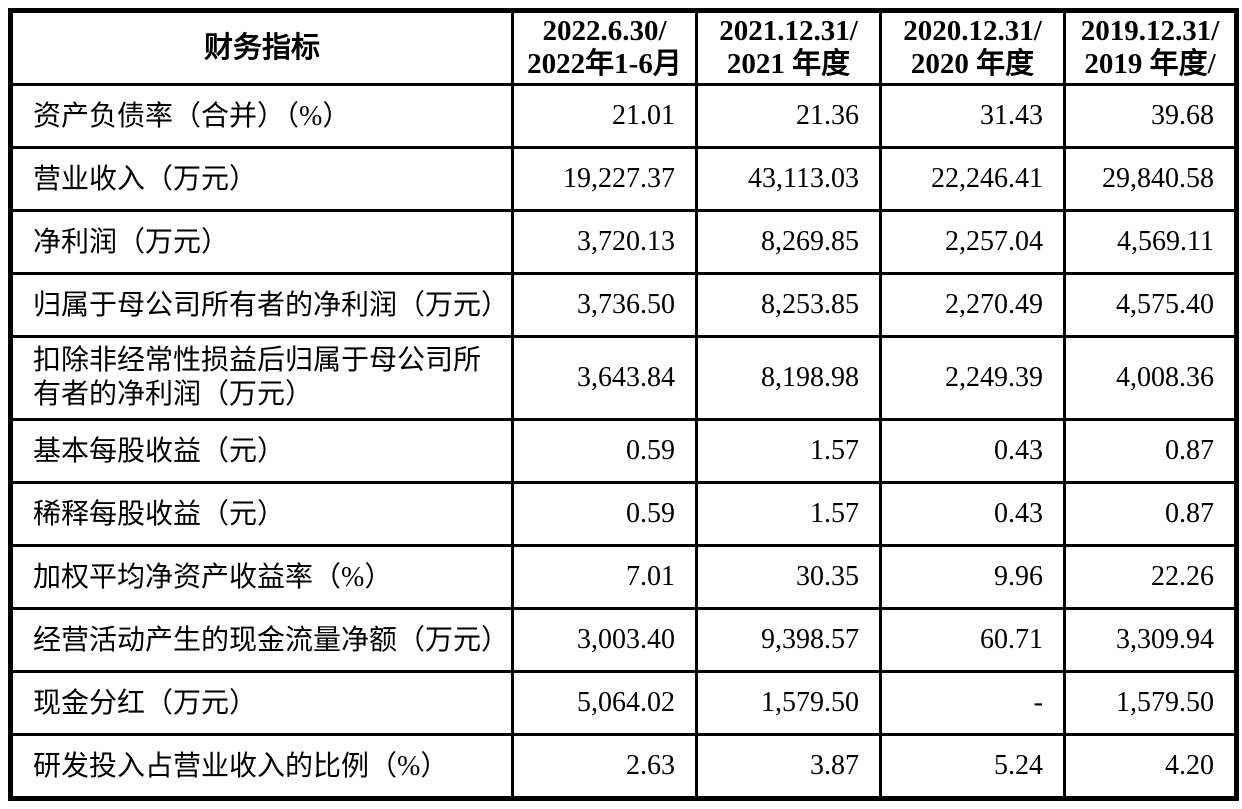 Image resolution: width=1242 pixels, height=809 pixels. Describe the element at coordinates (972, 116) in the screenshot. I see `value-cell: 31.43` at that location.